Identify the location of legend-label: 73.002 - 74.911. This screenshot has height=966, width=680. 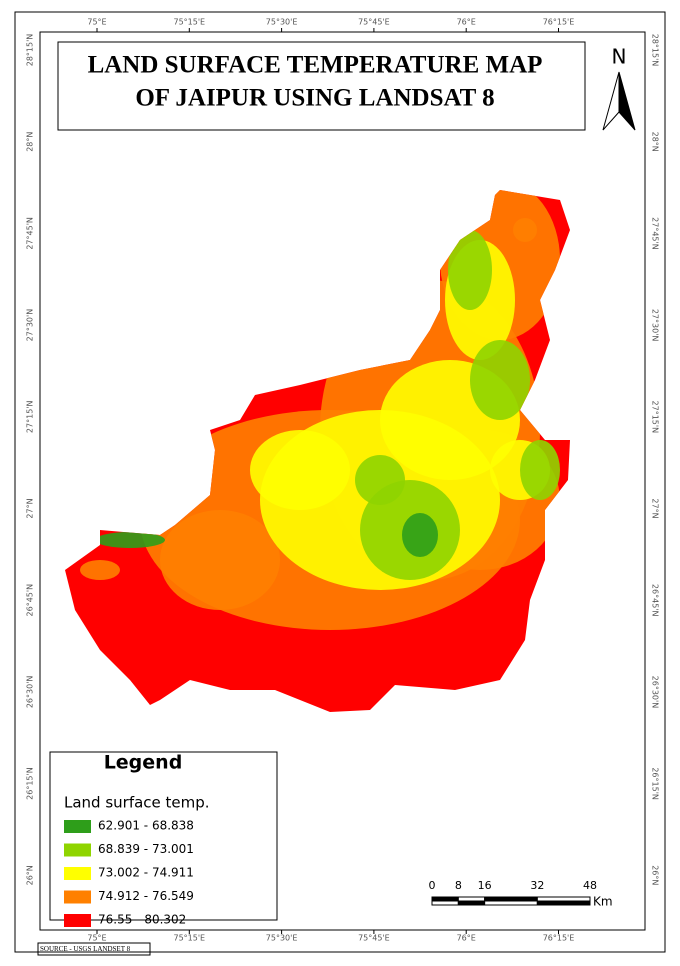
(146, 873).